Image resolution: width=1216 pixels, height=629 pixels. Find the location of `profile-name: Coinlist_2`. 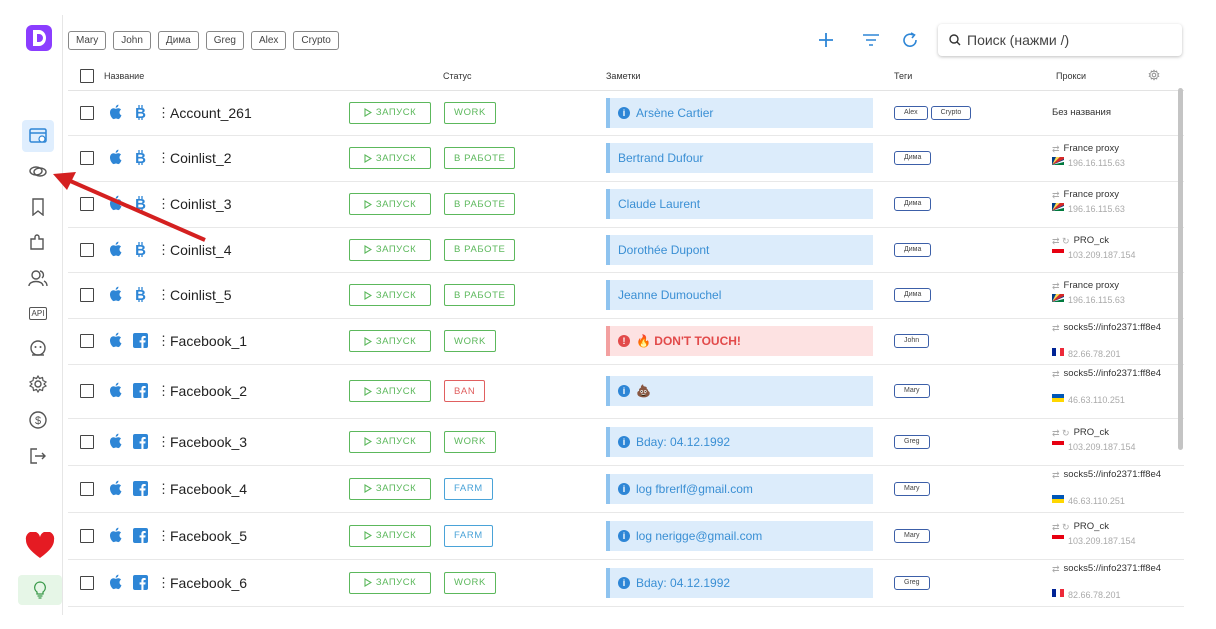

profile-name: Coinlist_2 is located at coordinates (201, 158).